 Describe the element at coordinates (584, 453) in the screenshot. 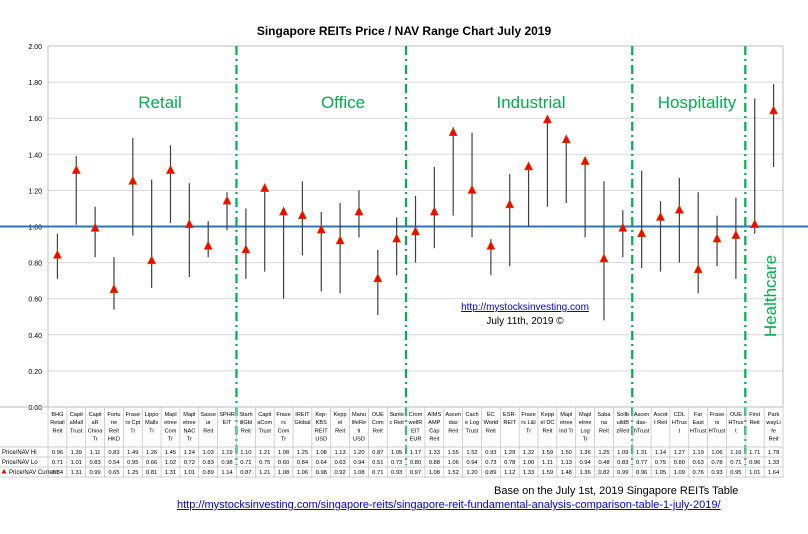

I see `data-value: 1.36` at that location.